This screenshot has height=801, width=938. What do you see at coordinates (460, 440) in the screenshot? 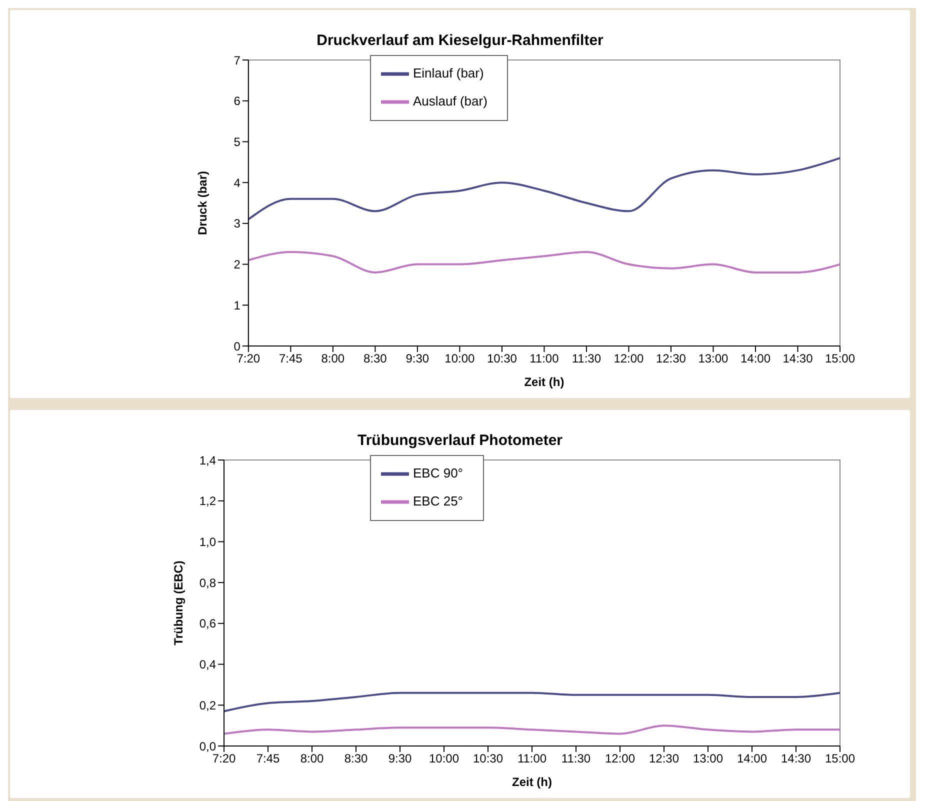
I see `chart-title: Trübungsverlauf Photometer` at bounding box center [460, 440].